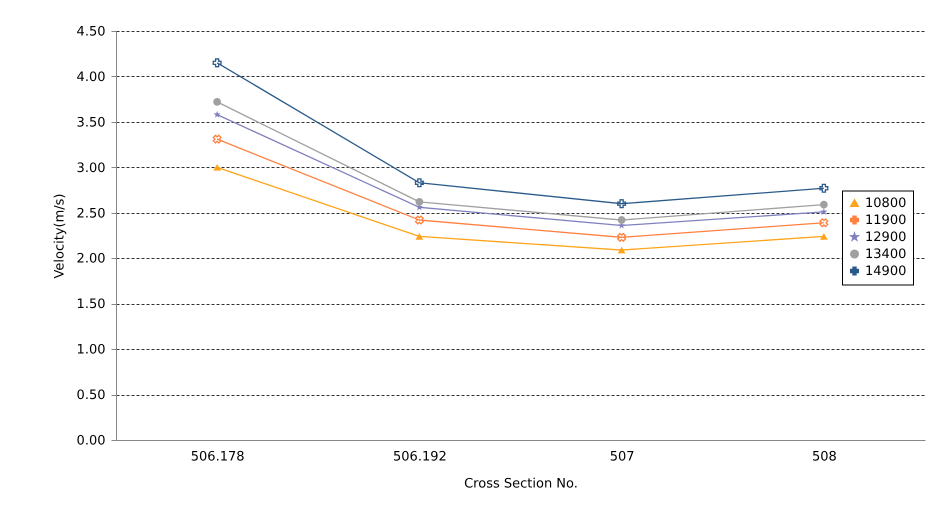  Describe the element at coordinates (91, 259) in the screenshot. I see `y-tick-label: 2.00` at that location.